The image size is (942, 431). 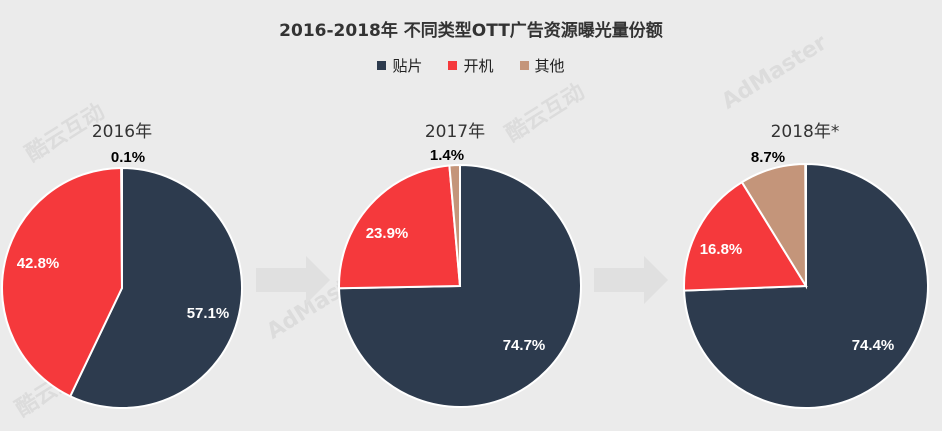 I want to click on legend-label-qita: 其他, so click(x=549, y=66).